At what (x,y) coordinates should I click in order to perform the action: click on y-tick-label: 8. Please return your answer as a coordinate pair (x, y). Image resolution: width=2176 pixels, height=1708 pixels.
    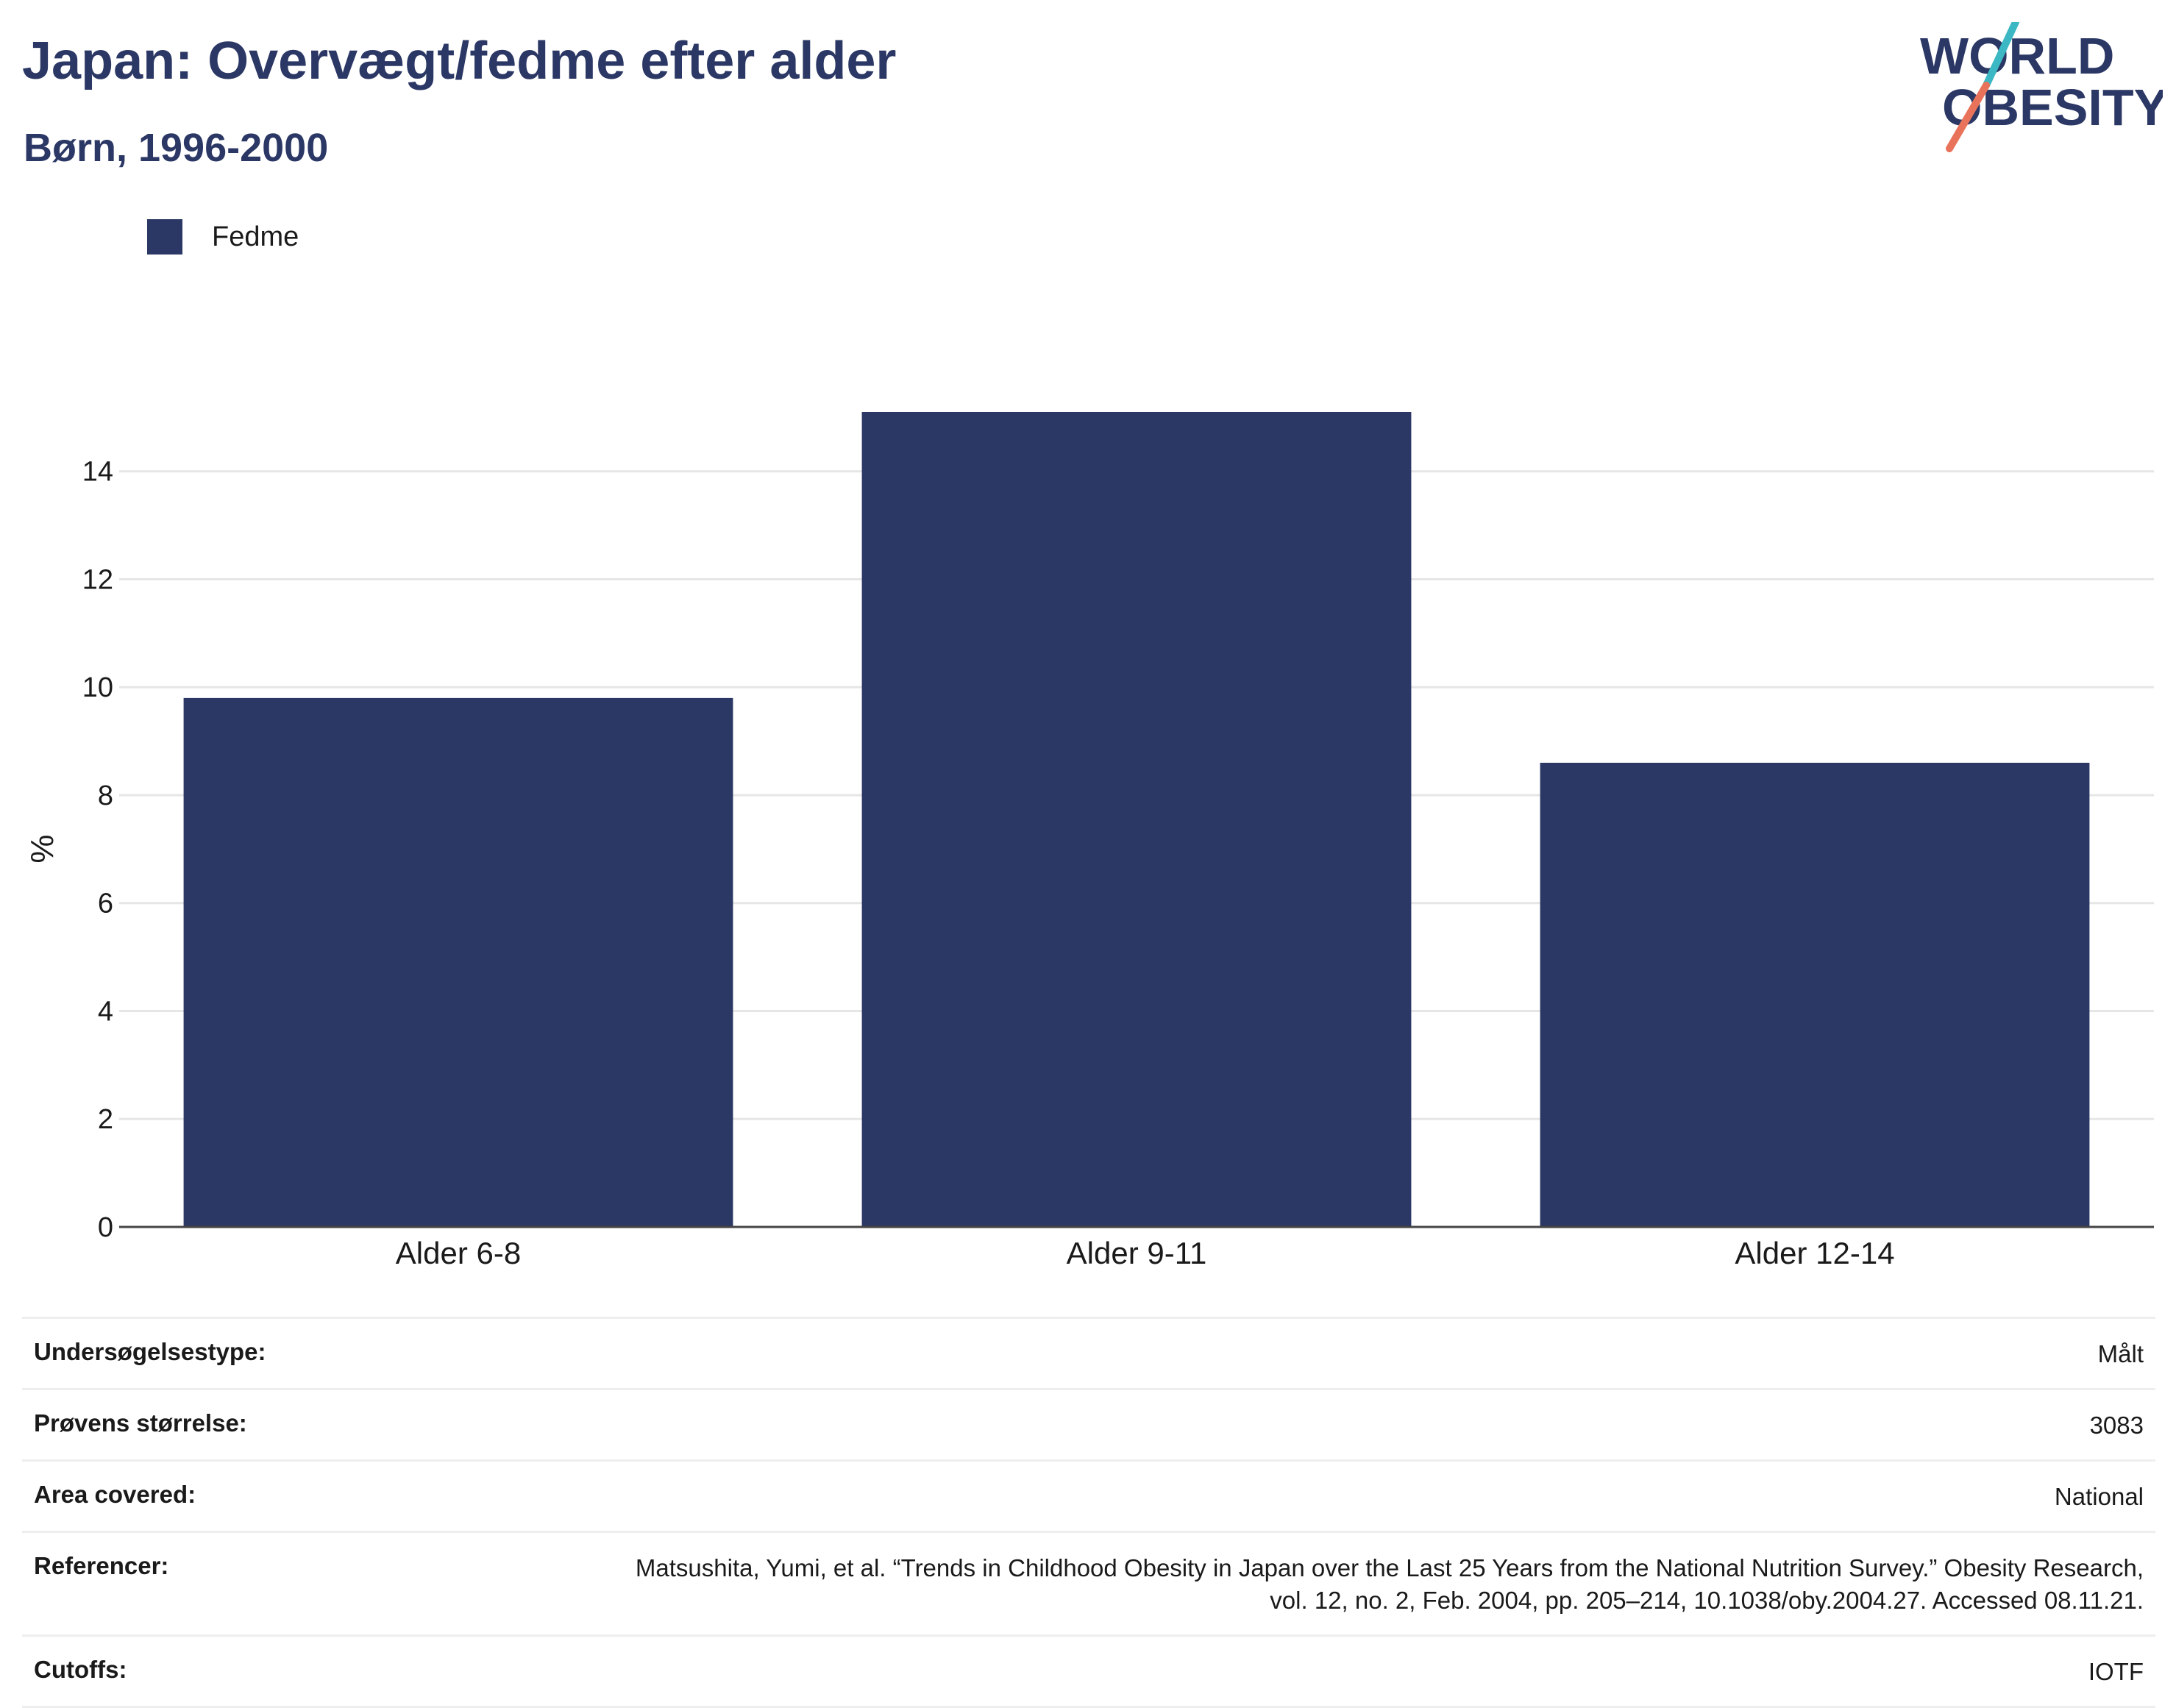
    Looking at the image, I should click on (105, 795).